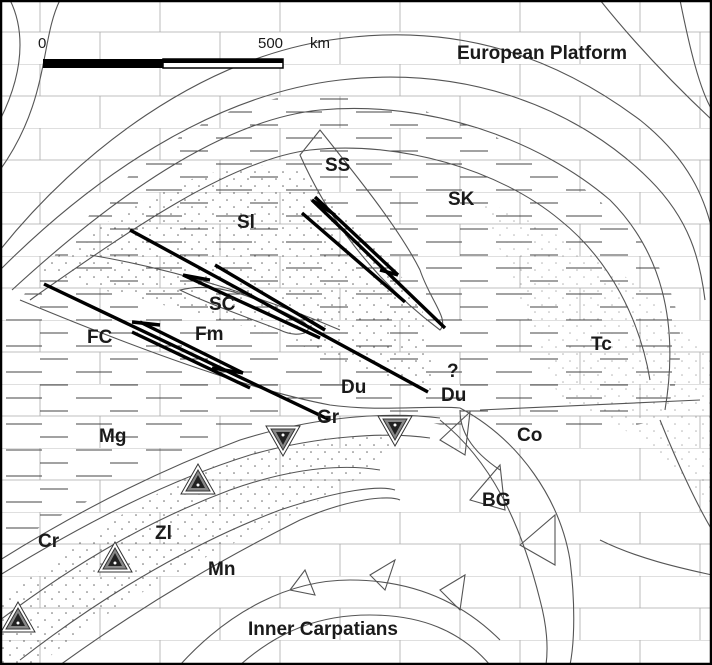  Describe the element at coordinates (454, 395) in the screenshot. I see `unit-du-right-label: Du` at that location.